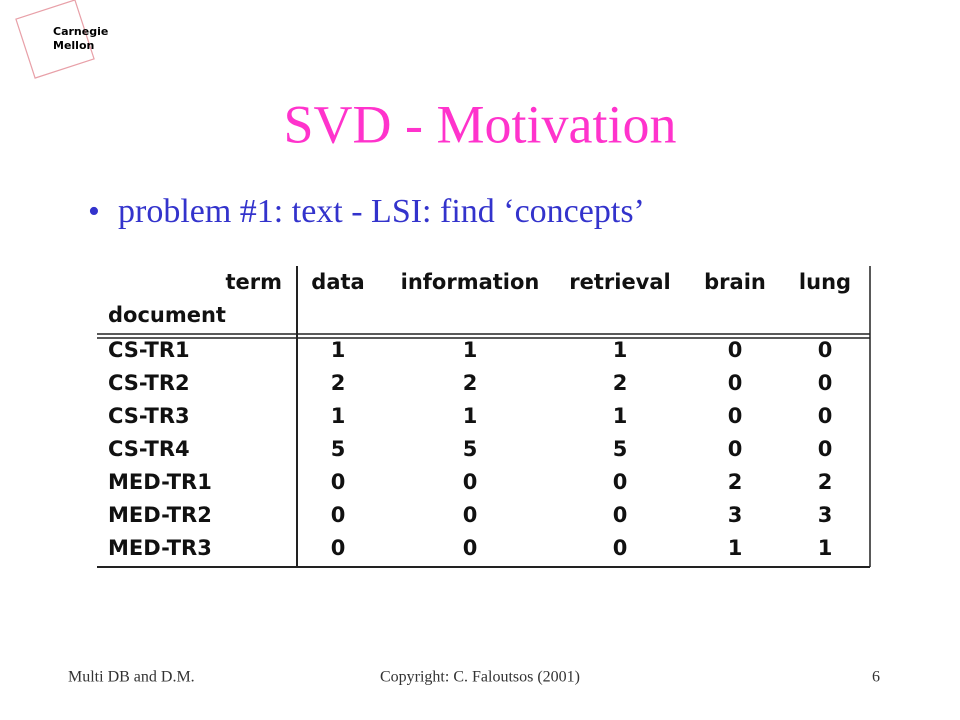  I want to click on header-cell: brain, so click(735, 282).